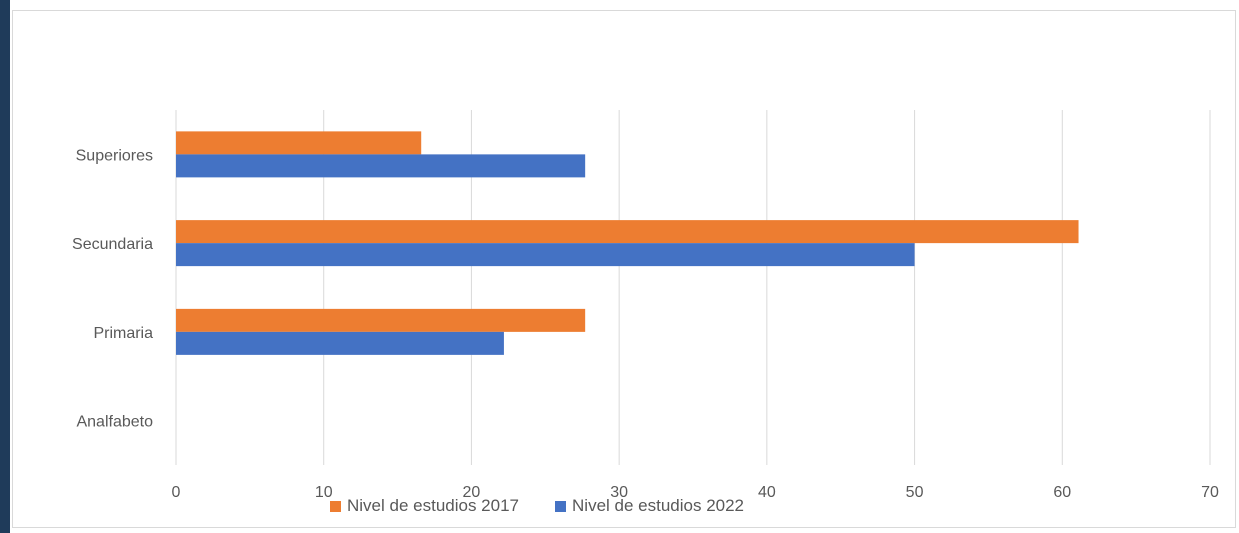 This screenshot has width=1239, height=533. What do you see at coordinates (5, 266) in the screenshot?
I see `window-edge-strip` at bounding box center [5, 266].